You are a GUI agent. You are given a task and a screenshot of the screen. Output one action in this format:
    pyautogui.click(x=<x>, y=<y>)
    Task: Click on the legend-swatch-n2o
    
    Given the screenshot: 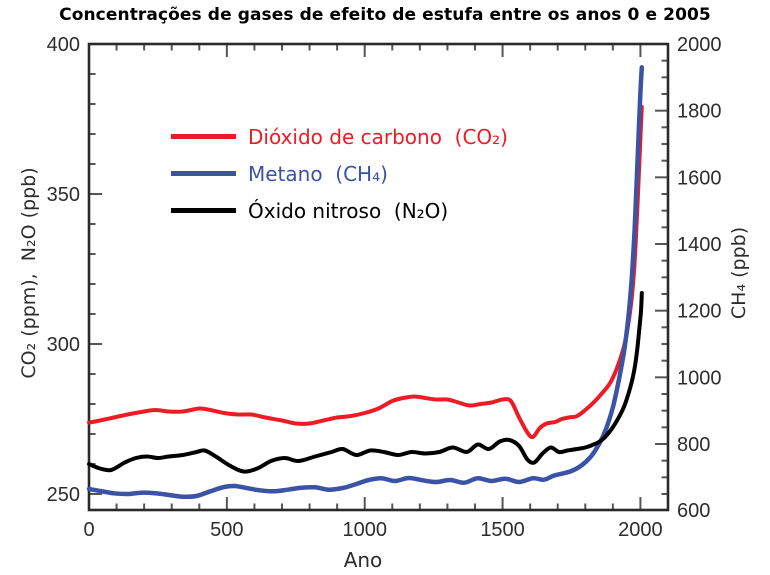 What is the action you would take?
    pyautogui.click(x=203, y=210)
    